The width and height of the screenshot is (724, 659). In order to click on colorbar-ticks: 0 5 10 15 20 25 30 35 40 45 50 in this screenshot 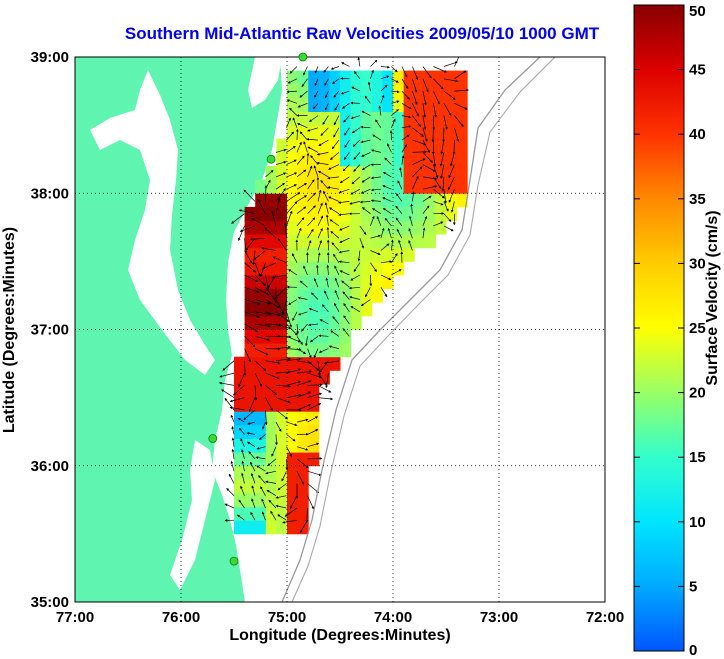, I will do `click(670, 331)`.